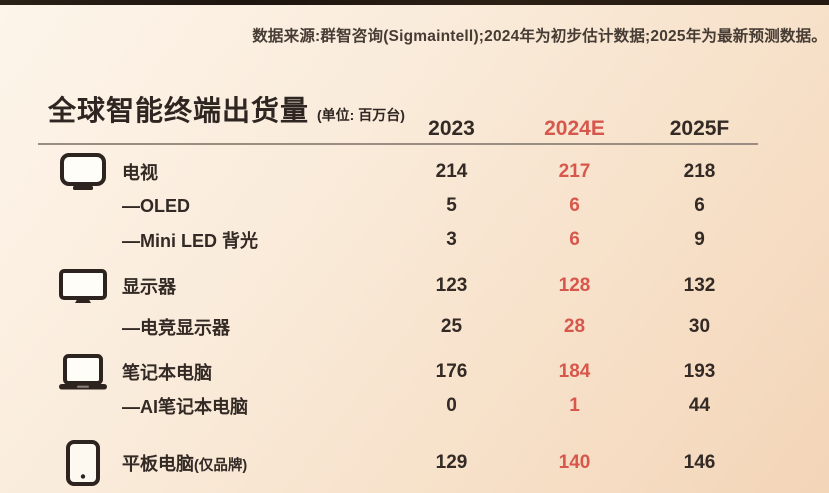 The width and height of the screenshot is (829, 493). What do you see at coordinates (429, 115) in the screenshot?
I see `table-header: 全球智能终端出货量 (单位: 百万台) 2023 2024E 2025F` at bounding box center [429, 115].